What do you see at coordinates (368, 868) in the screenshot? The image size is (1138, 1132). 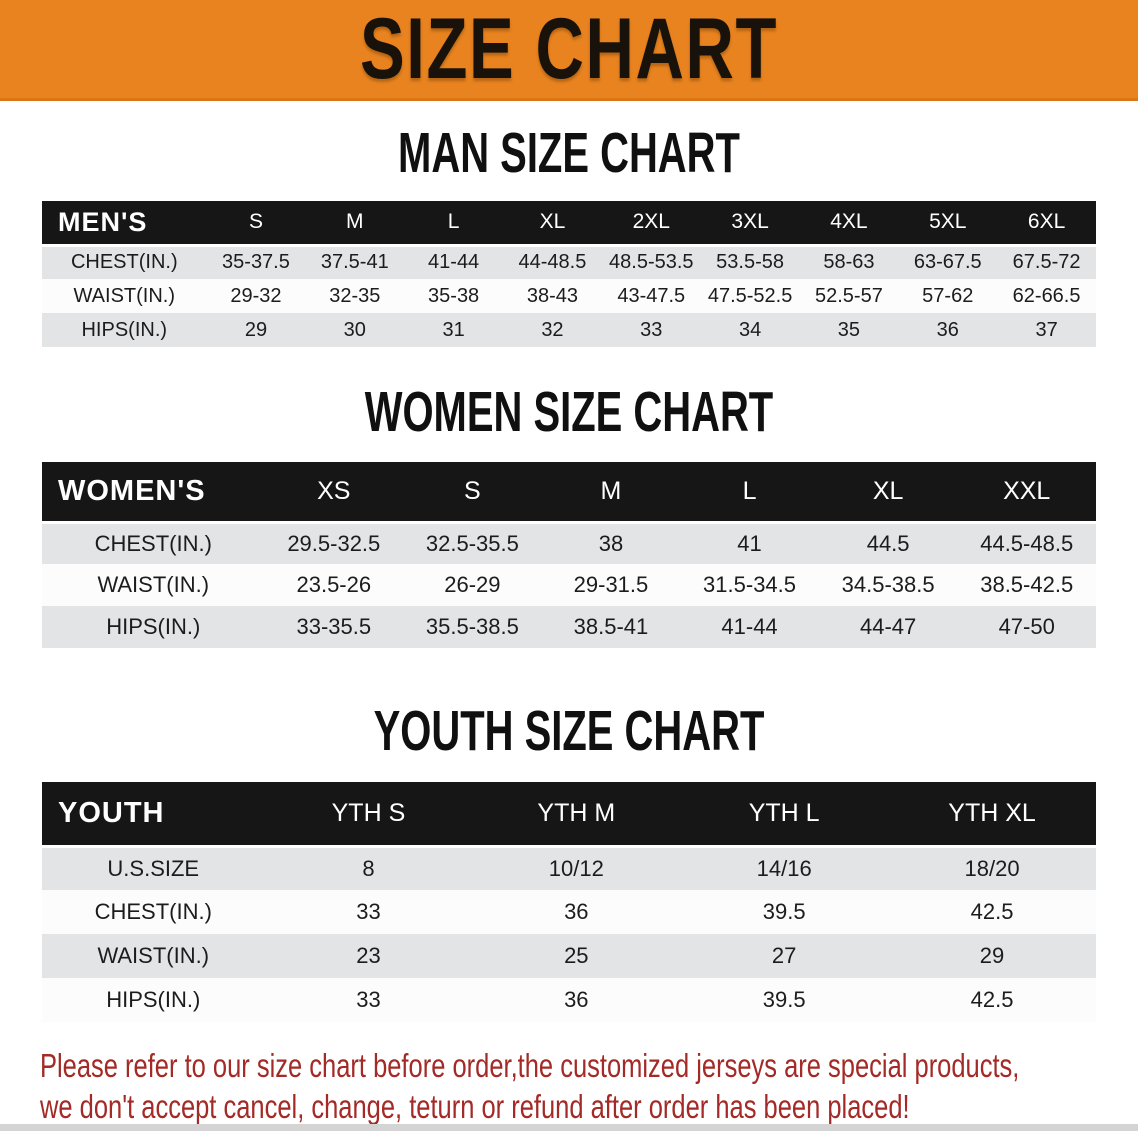 I see `measurement-value: 8` at bounding box center [368, 868].